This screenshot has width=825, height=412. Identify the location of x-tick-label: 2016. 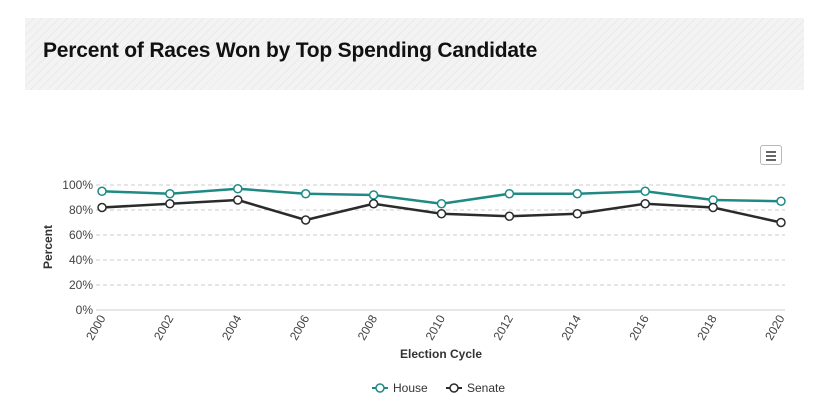
(639, 327).